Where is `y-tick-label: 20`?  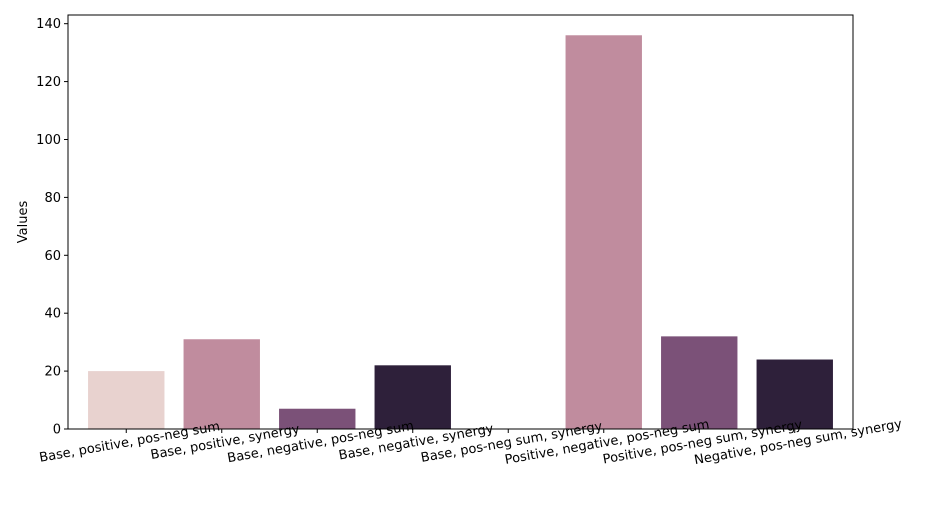 y-tick-label: 20 is located at coordinates (52, 372).